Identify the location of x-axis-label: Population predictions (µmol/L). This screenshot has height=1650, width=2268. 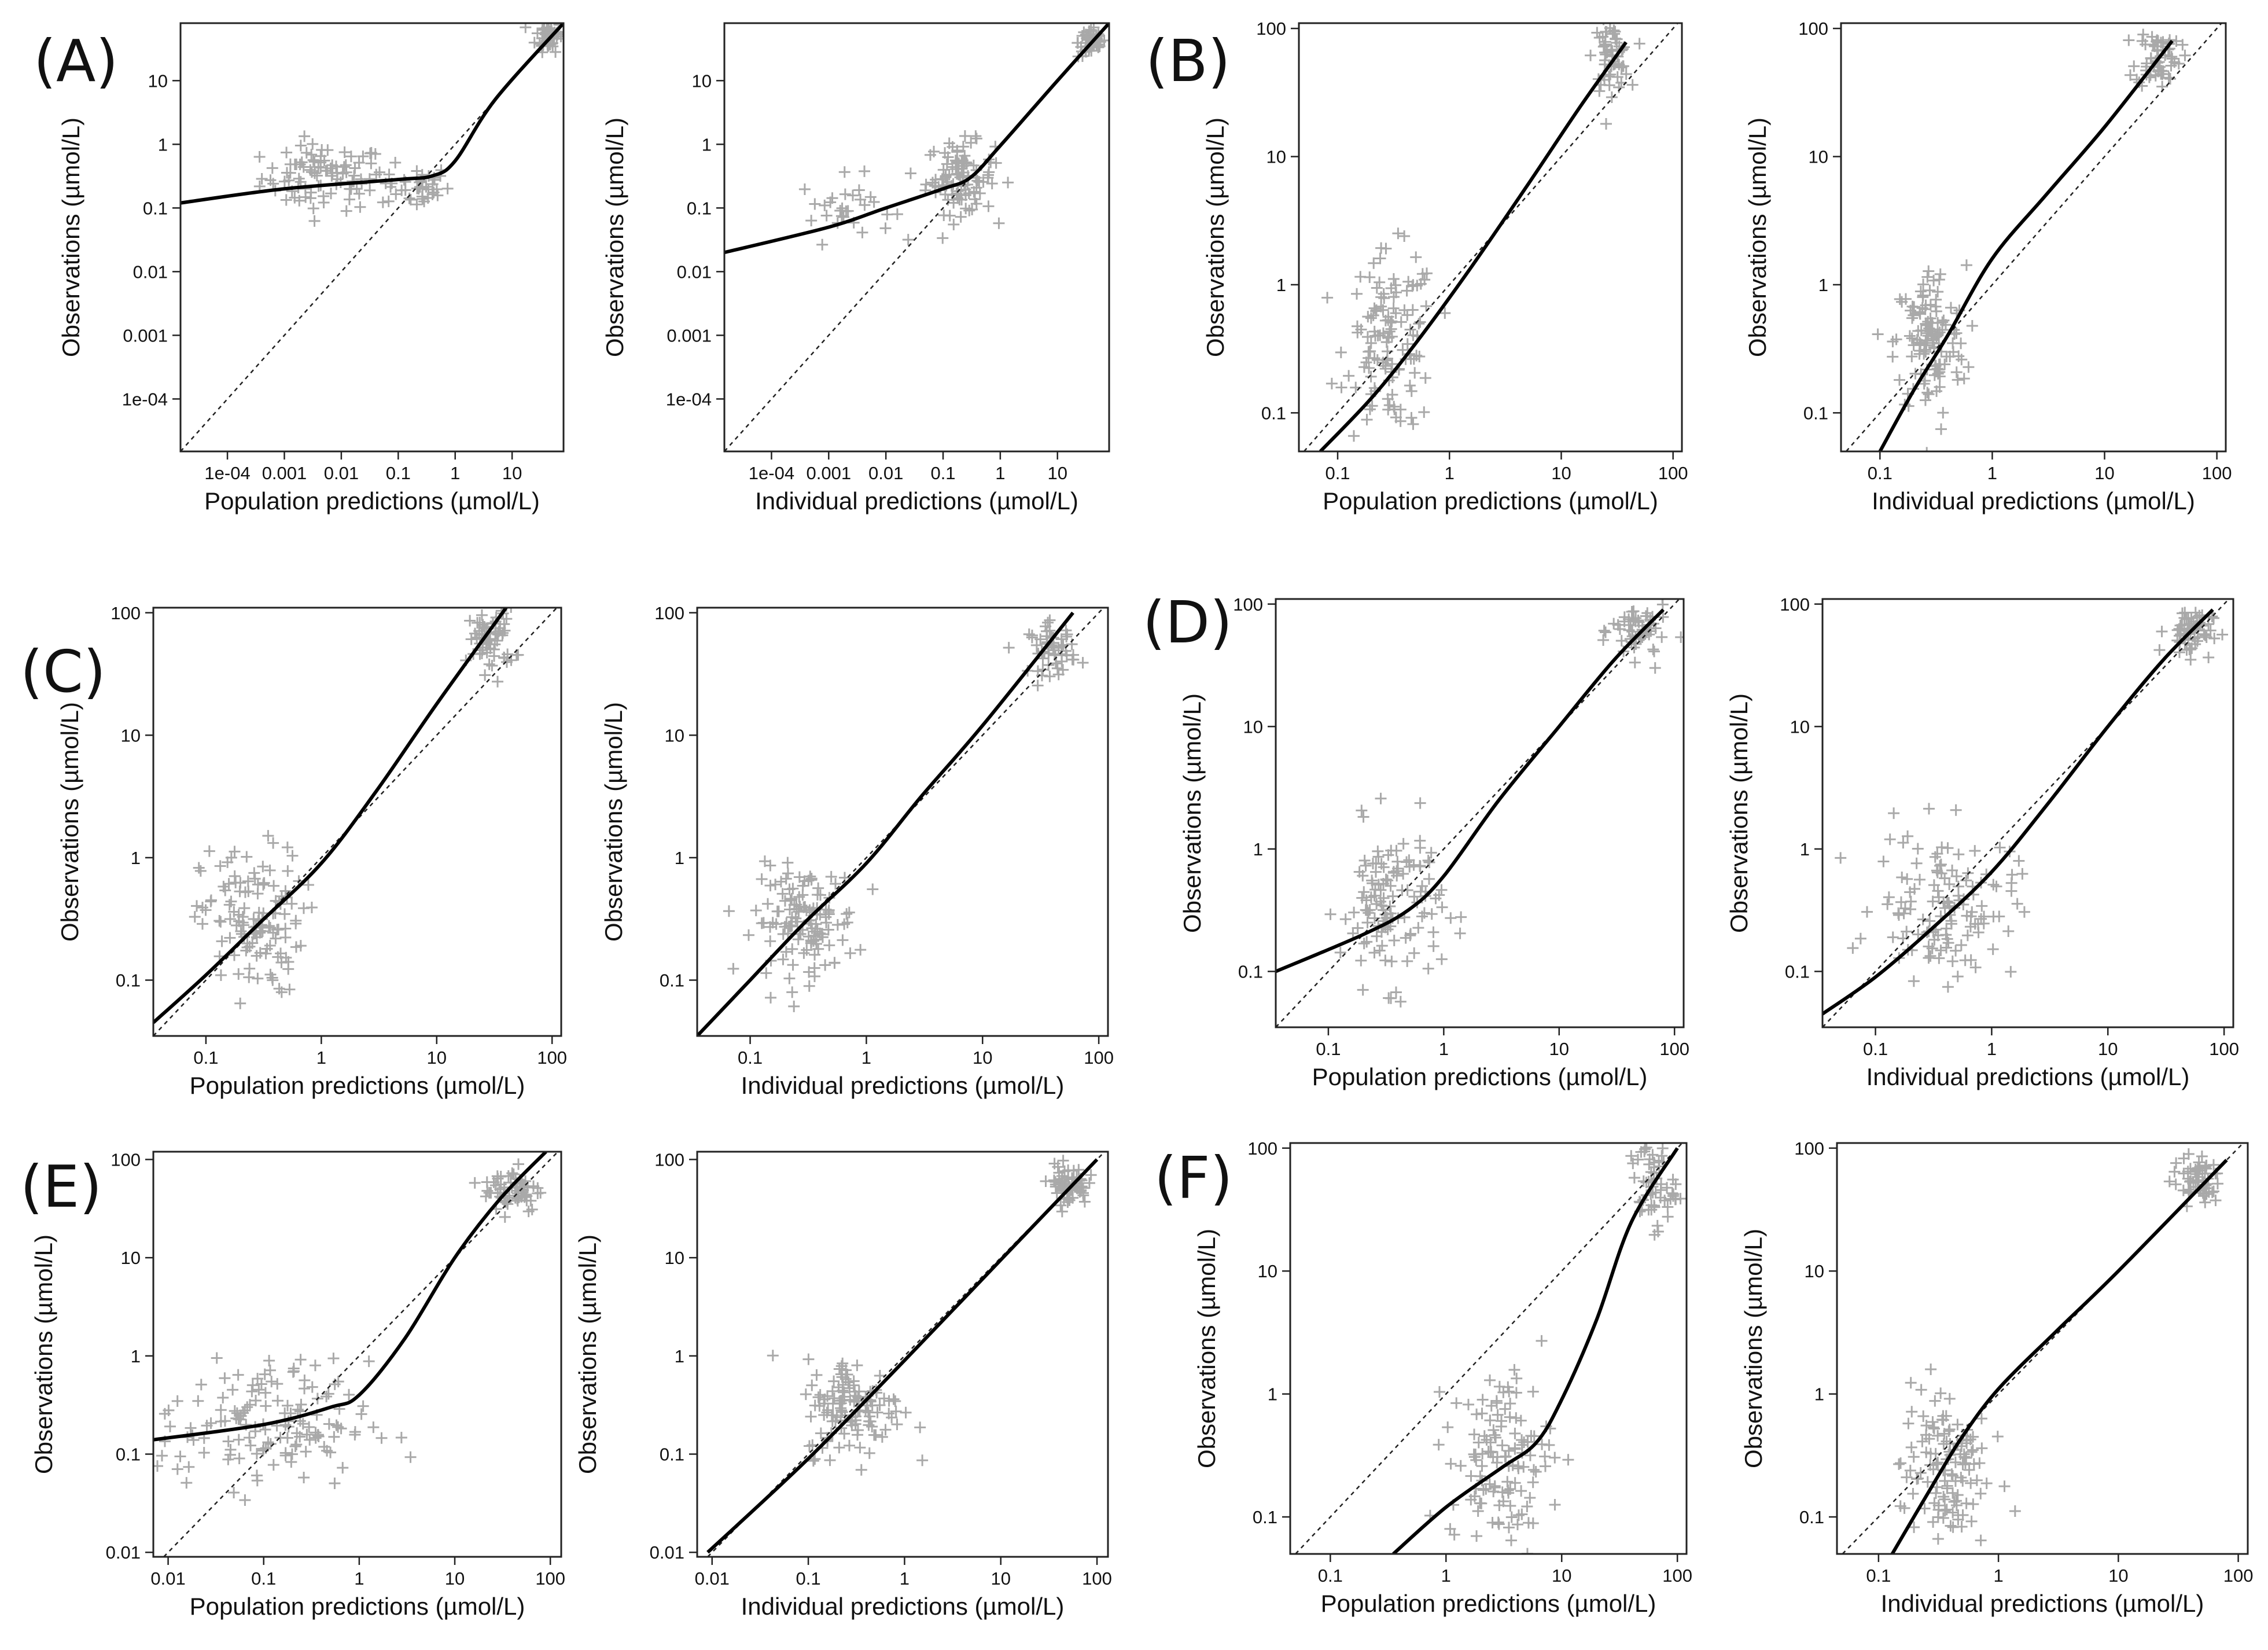
(372, 501).